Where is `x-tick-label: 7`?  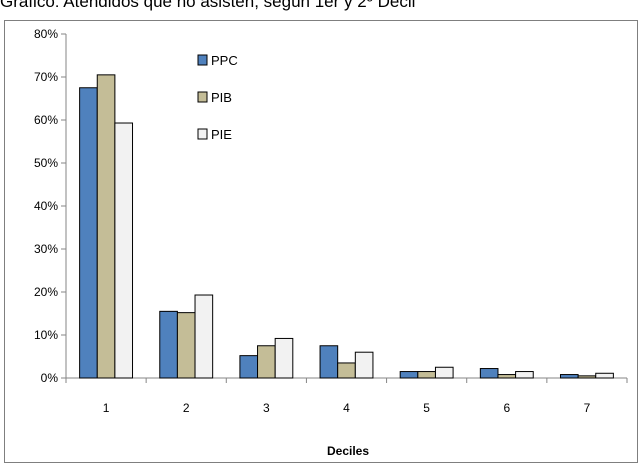
x-tick-label: 7 is located at coordinates (587, 408).